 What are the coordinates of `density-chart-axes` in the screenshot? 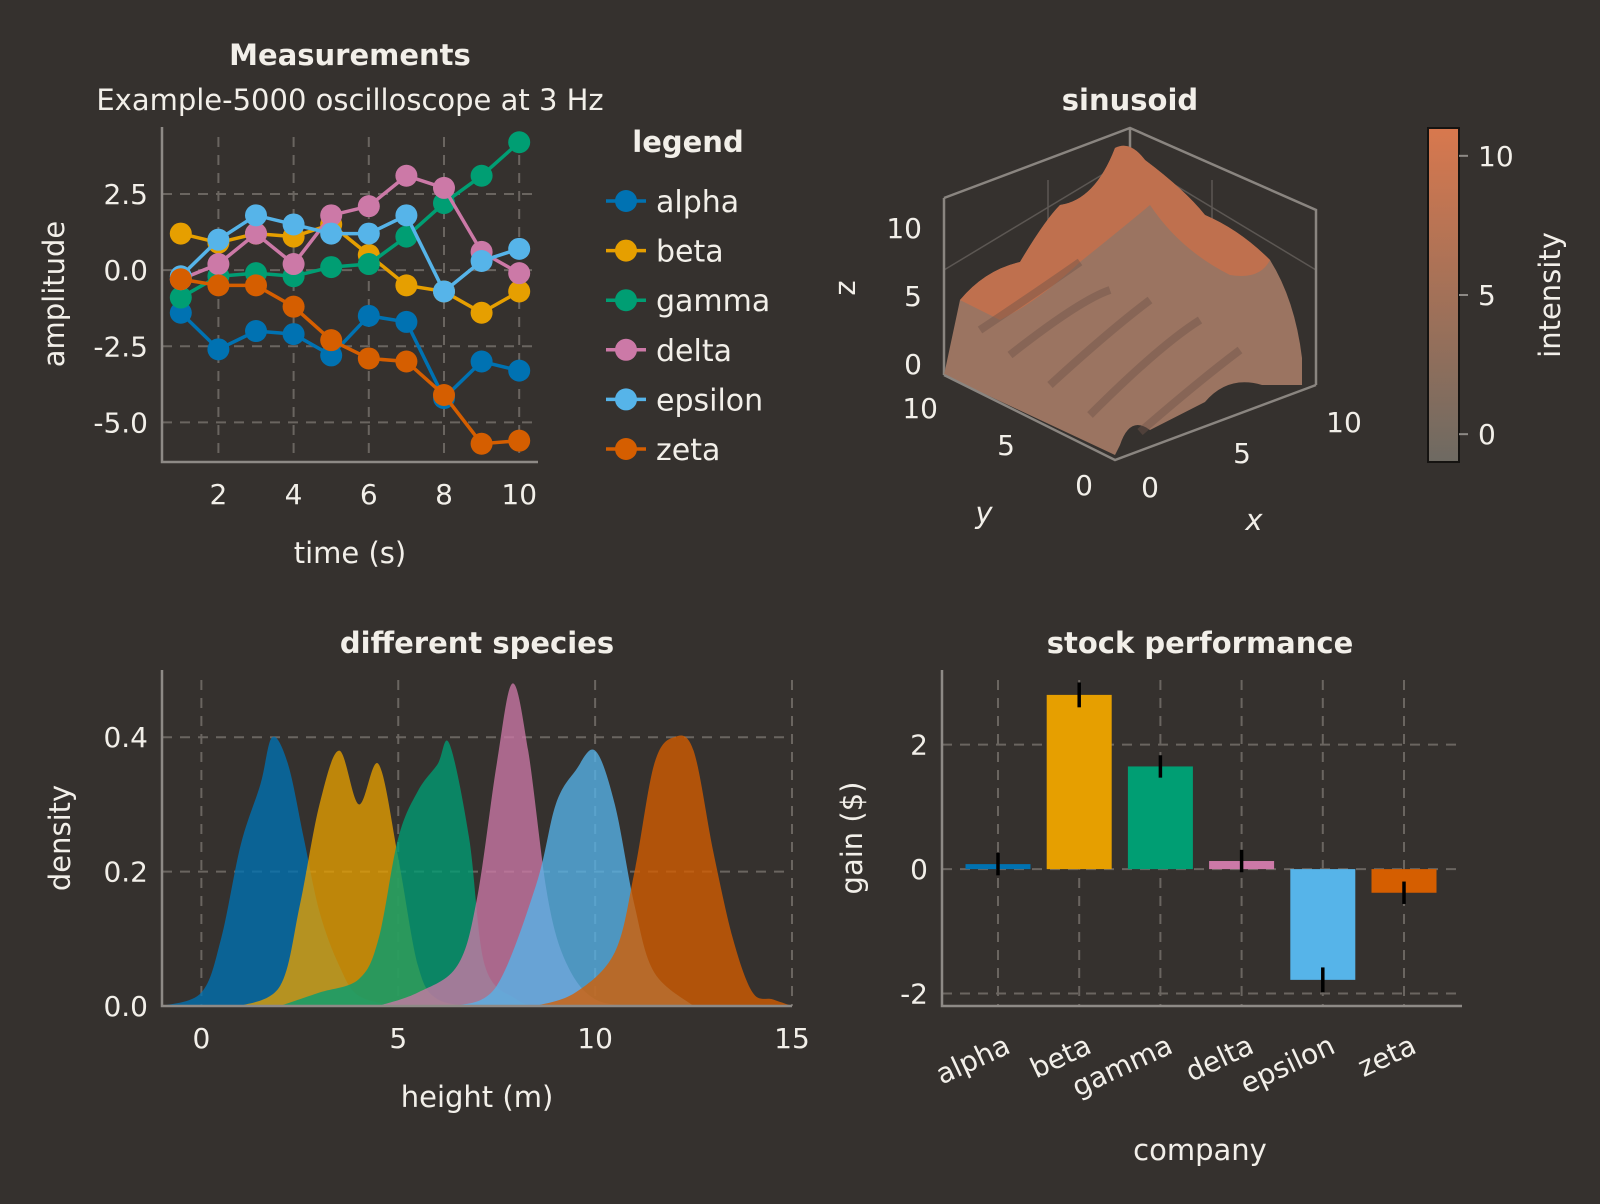 It's located at (476, 839).